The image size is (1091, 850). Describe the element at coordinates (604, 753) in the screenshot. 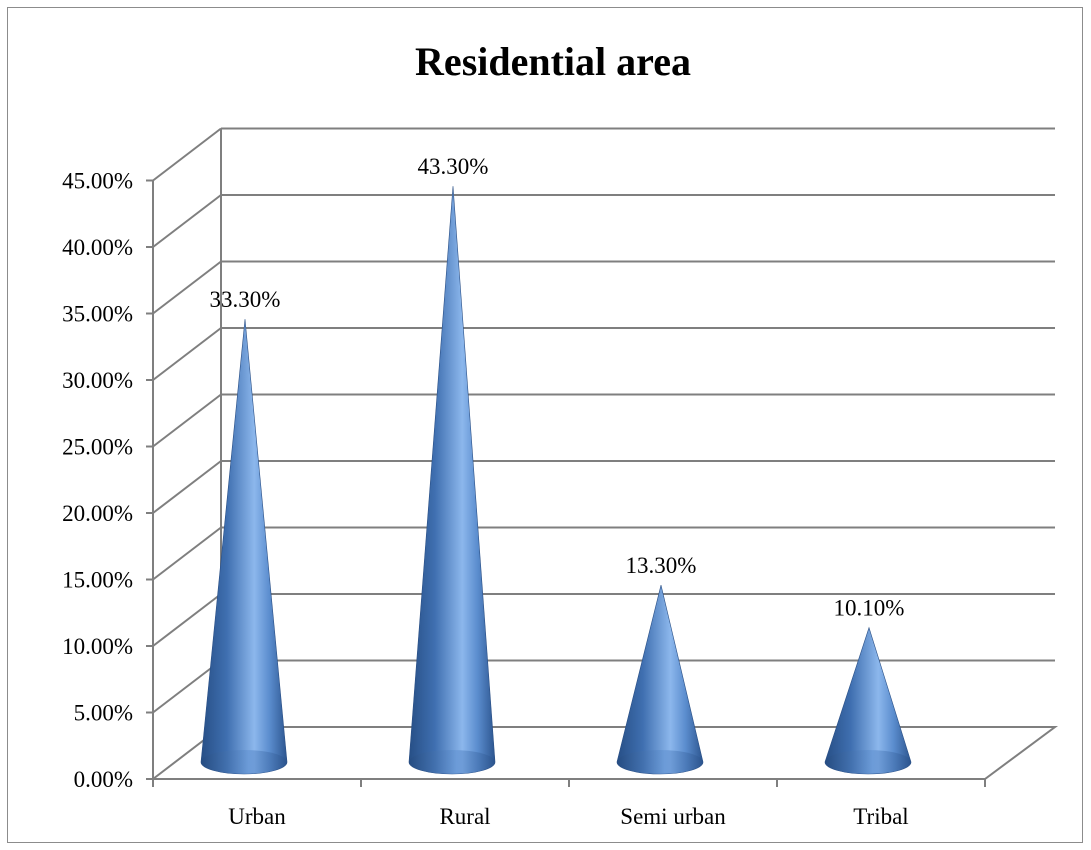

I see `chart-floor` at that location.